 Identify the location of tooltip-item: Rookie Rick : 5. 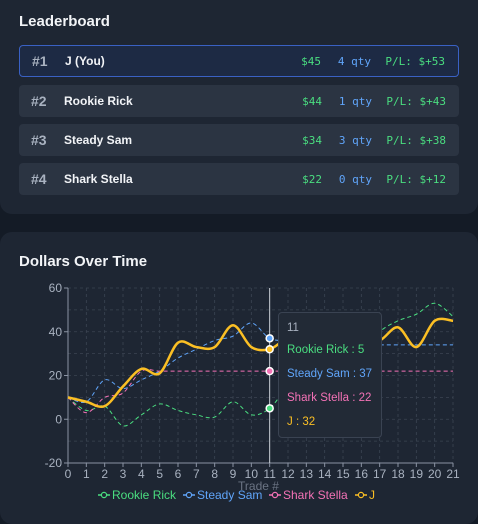
(326, 350).